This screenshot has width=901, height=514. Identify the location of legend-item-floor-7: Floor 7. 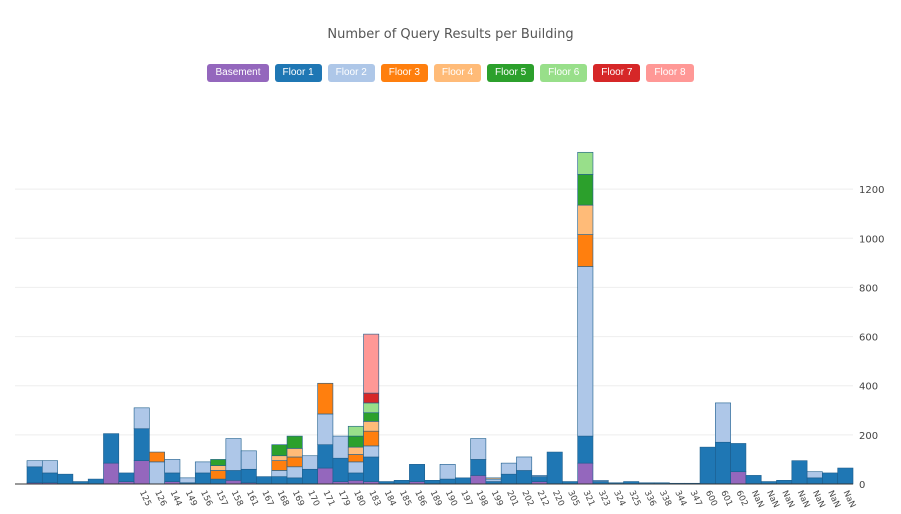
(617, 73).